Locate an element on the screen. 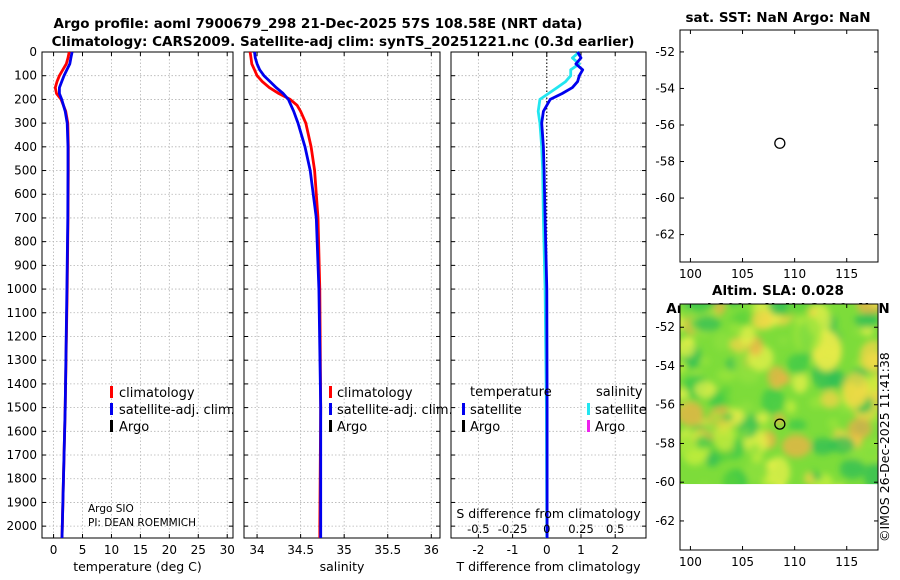  map-frame is located at coordinates (779, 427).